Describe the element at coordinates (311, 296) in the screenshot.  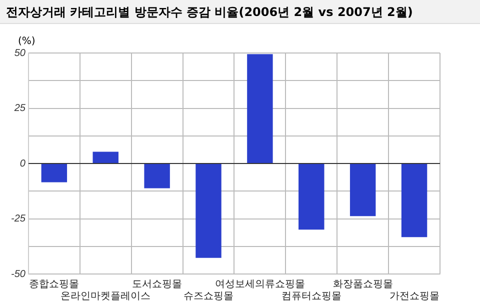
I see `x-tick-label: 컴퓨터쇼핑몰` at that location.